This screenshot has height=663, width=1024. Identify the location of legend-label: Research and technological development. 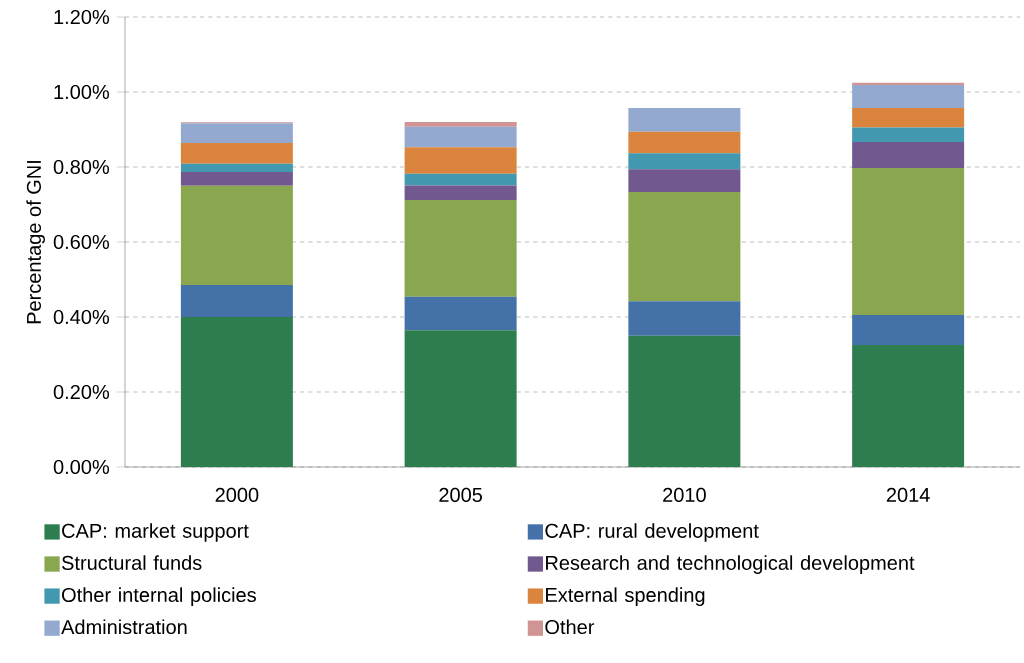
(730, 564).